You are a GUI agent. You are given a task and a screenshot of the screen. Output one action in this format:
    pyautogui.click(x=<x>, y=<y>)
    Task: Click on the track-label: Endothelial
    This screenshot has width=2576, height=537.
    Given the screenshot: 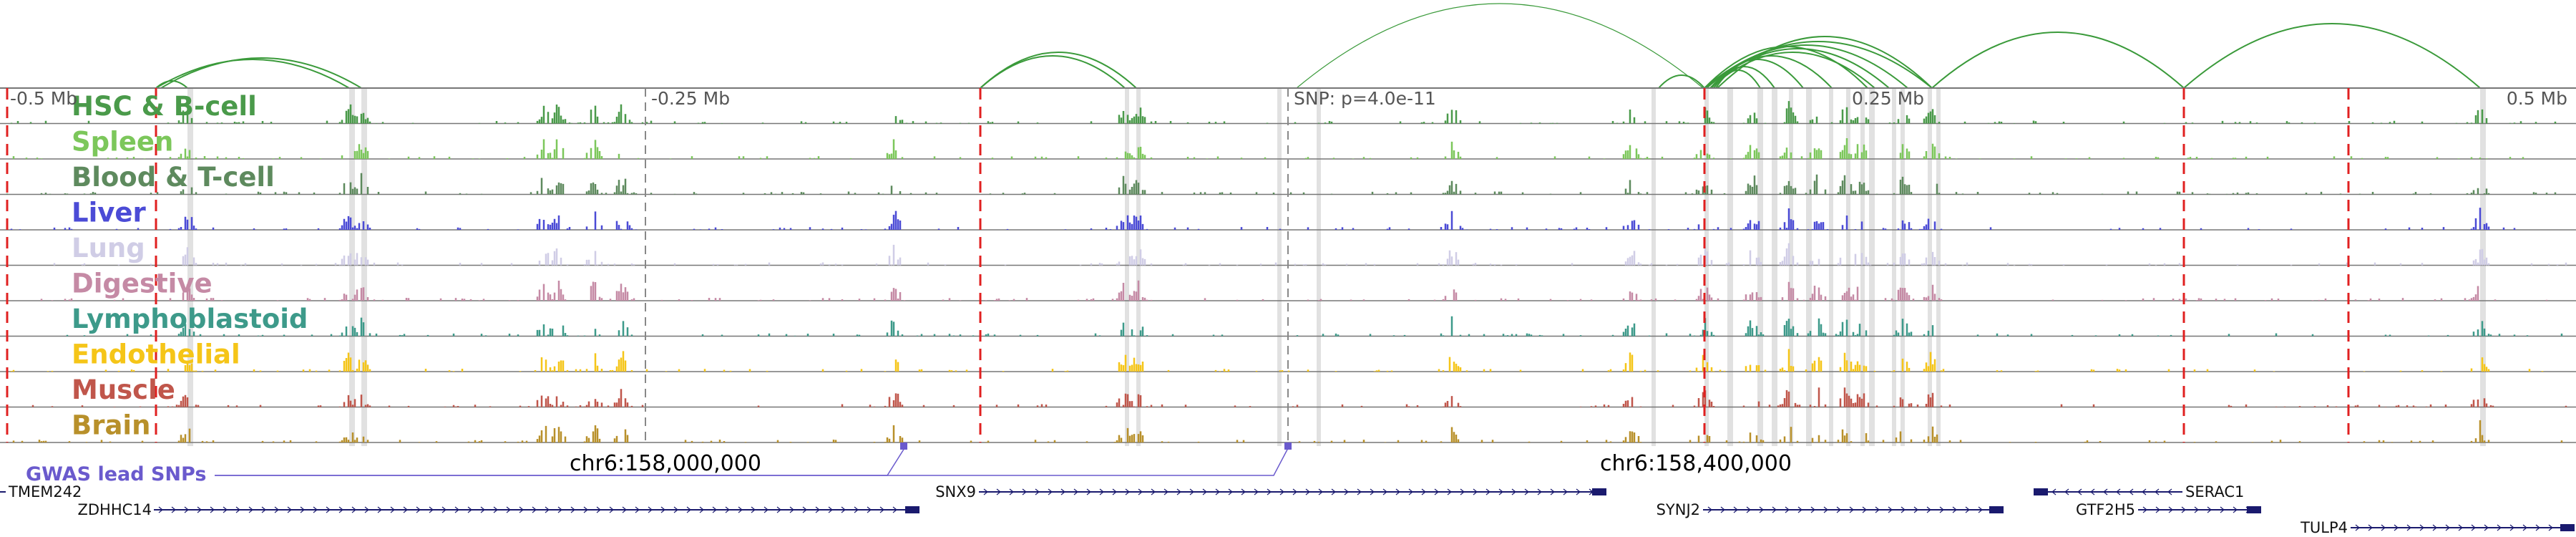 What is the action you would take?
    pyautogui.click(x=156, y=354)
    